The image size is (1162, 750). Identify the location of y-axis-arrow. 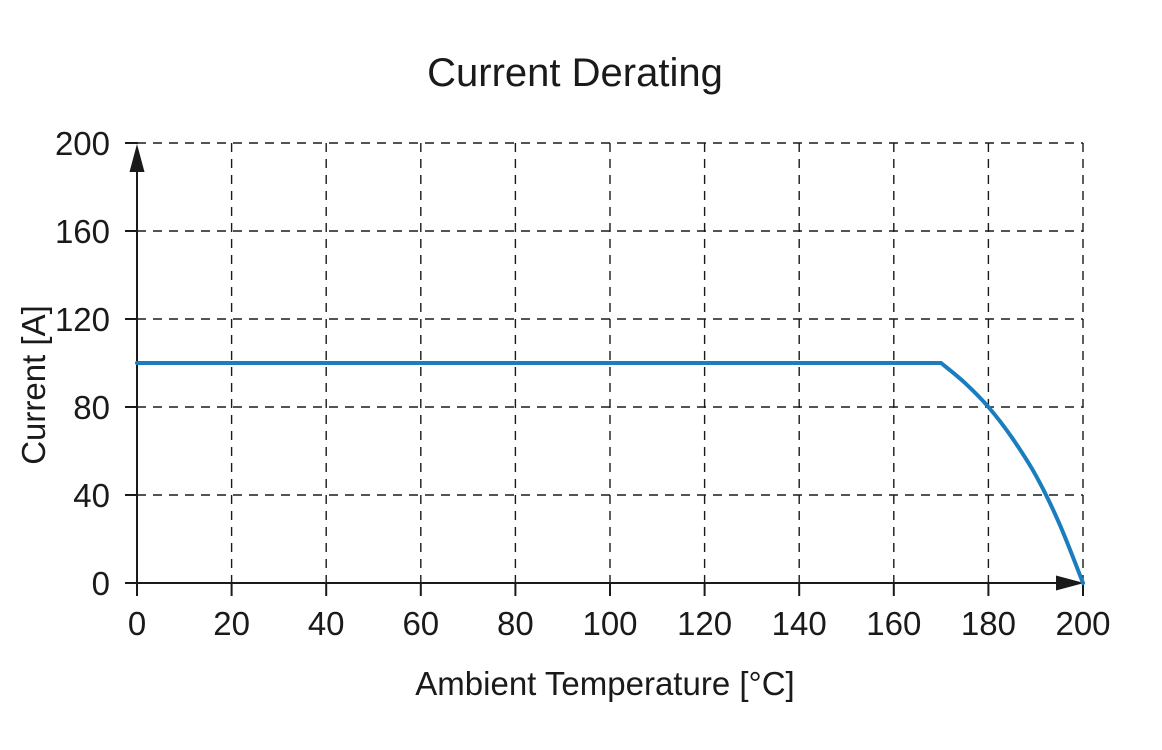
(137, 158).